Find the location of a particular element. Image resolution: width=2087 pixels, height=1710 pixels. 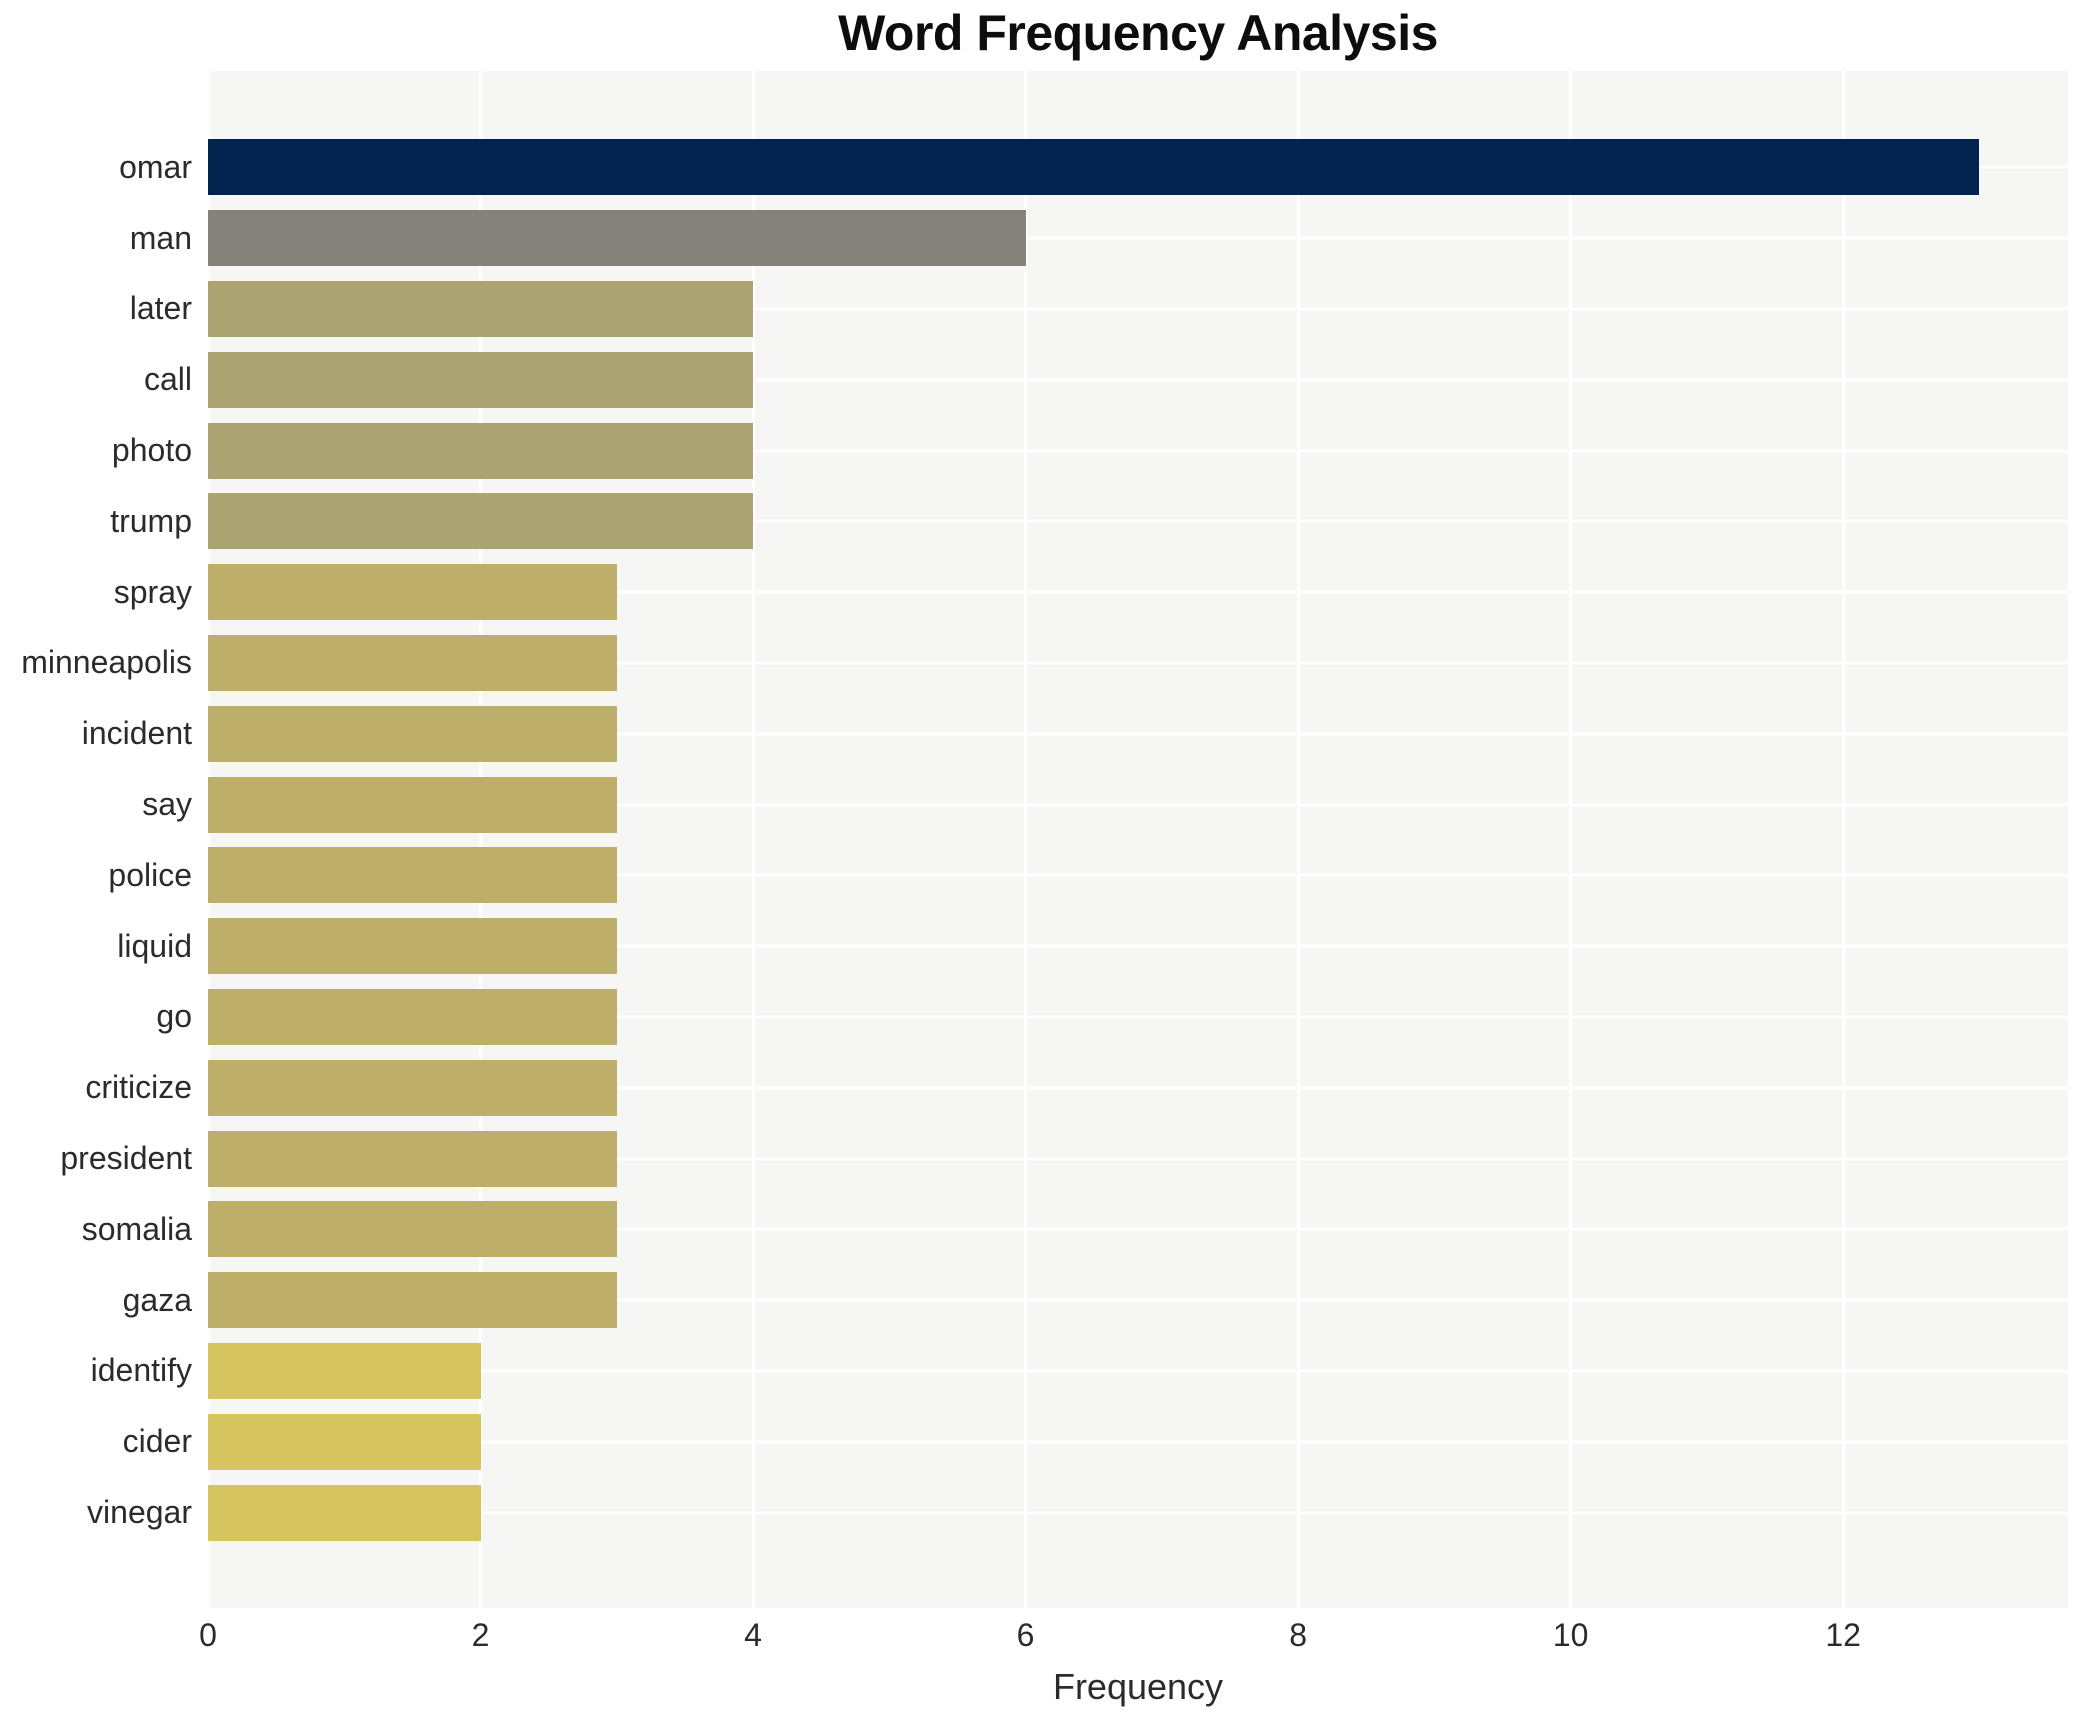

bar-identify is located at coordinates (344, 1370).